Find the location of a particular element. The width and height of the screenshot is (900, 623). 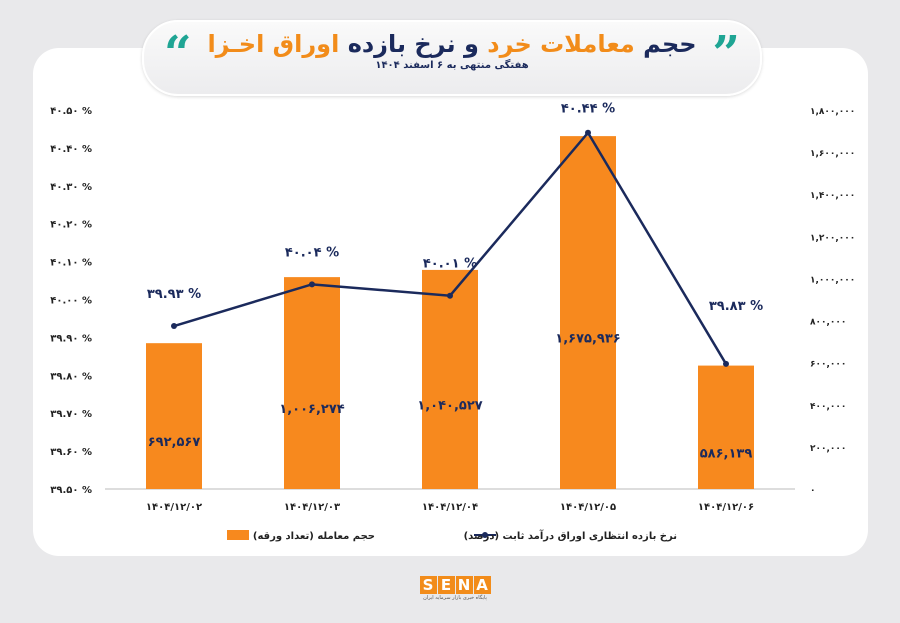

quote-close-icon: ” is located at coordinates (726, 54).